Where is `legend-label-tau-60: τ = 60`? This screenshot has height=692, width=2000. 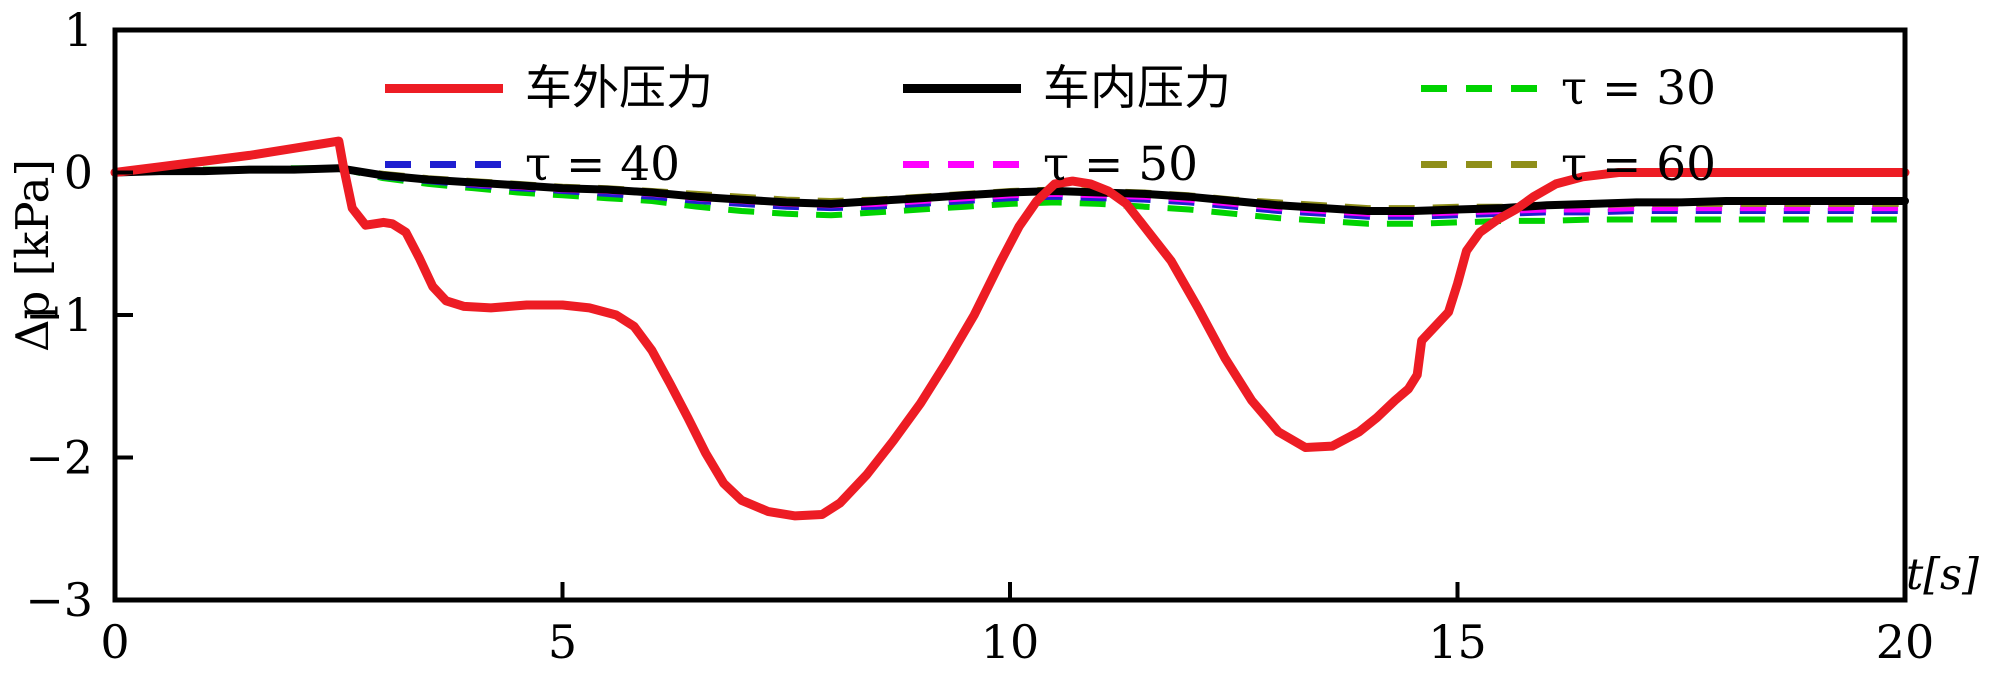
legend-label-tau-60: τ = 60 is located at coordinates (1639, 164).